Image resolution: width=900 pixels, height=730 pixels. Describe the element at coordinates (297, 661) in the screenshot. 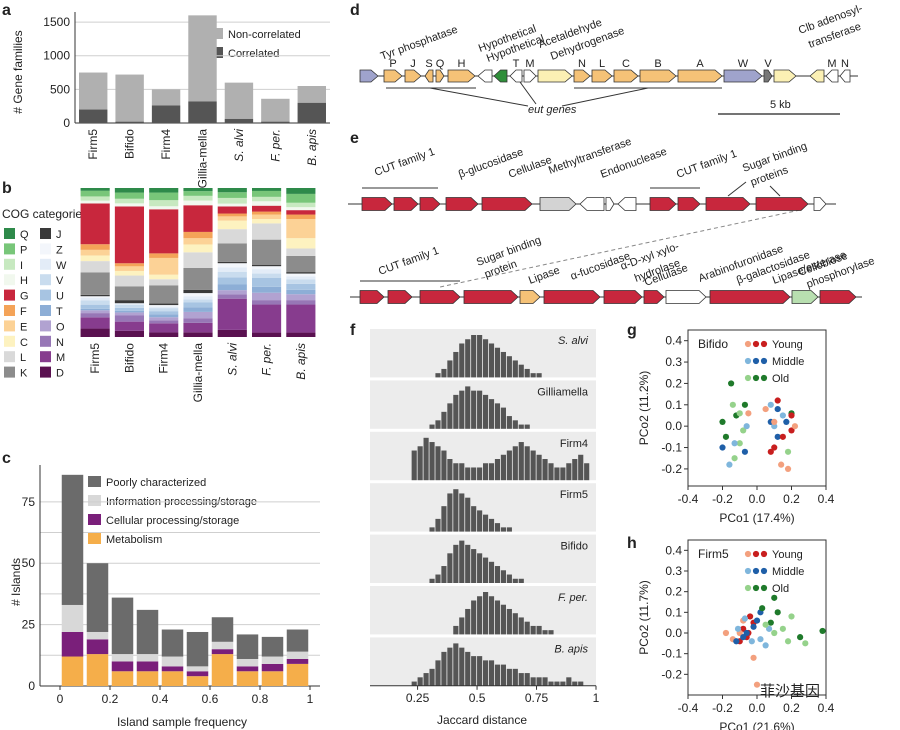

I see `bar-cellular` at that location.